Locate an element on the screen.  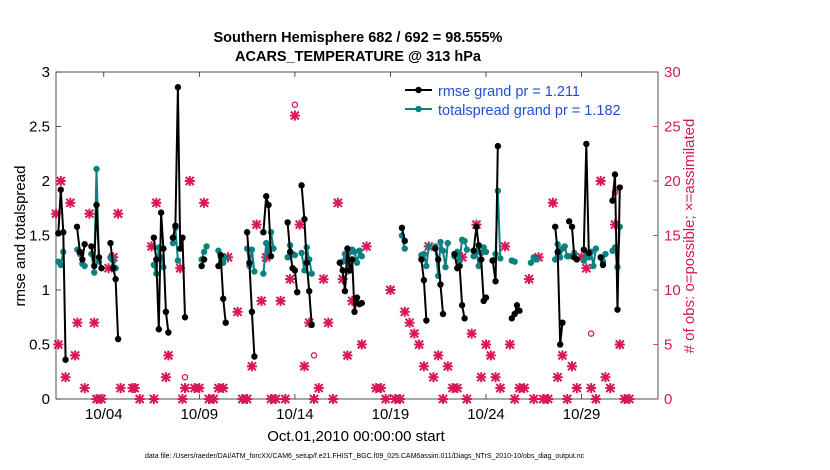
legend-rmse-label: rmse grand pr = 1.211 is located at coordinates (509, 92).